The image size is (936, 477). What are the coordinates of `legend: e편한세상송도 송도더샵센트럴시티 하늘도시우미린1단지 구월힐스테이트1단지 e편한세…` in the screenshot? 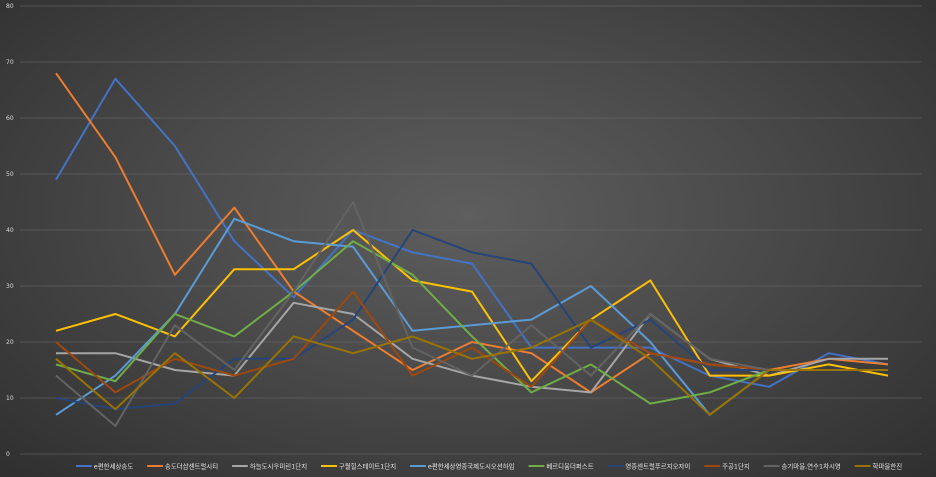 It's located at (489, 465).